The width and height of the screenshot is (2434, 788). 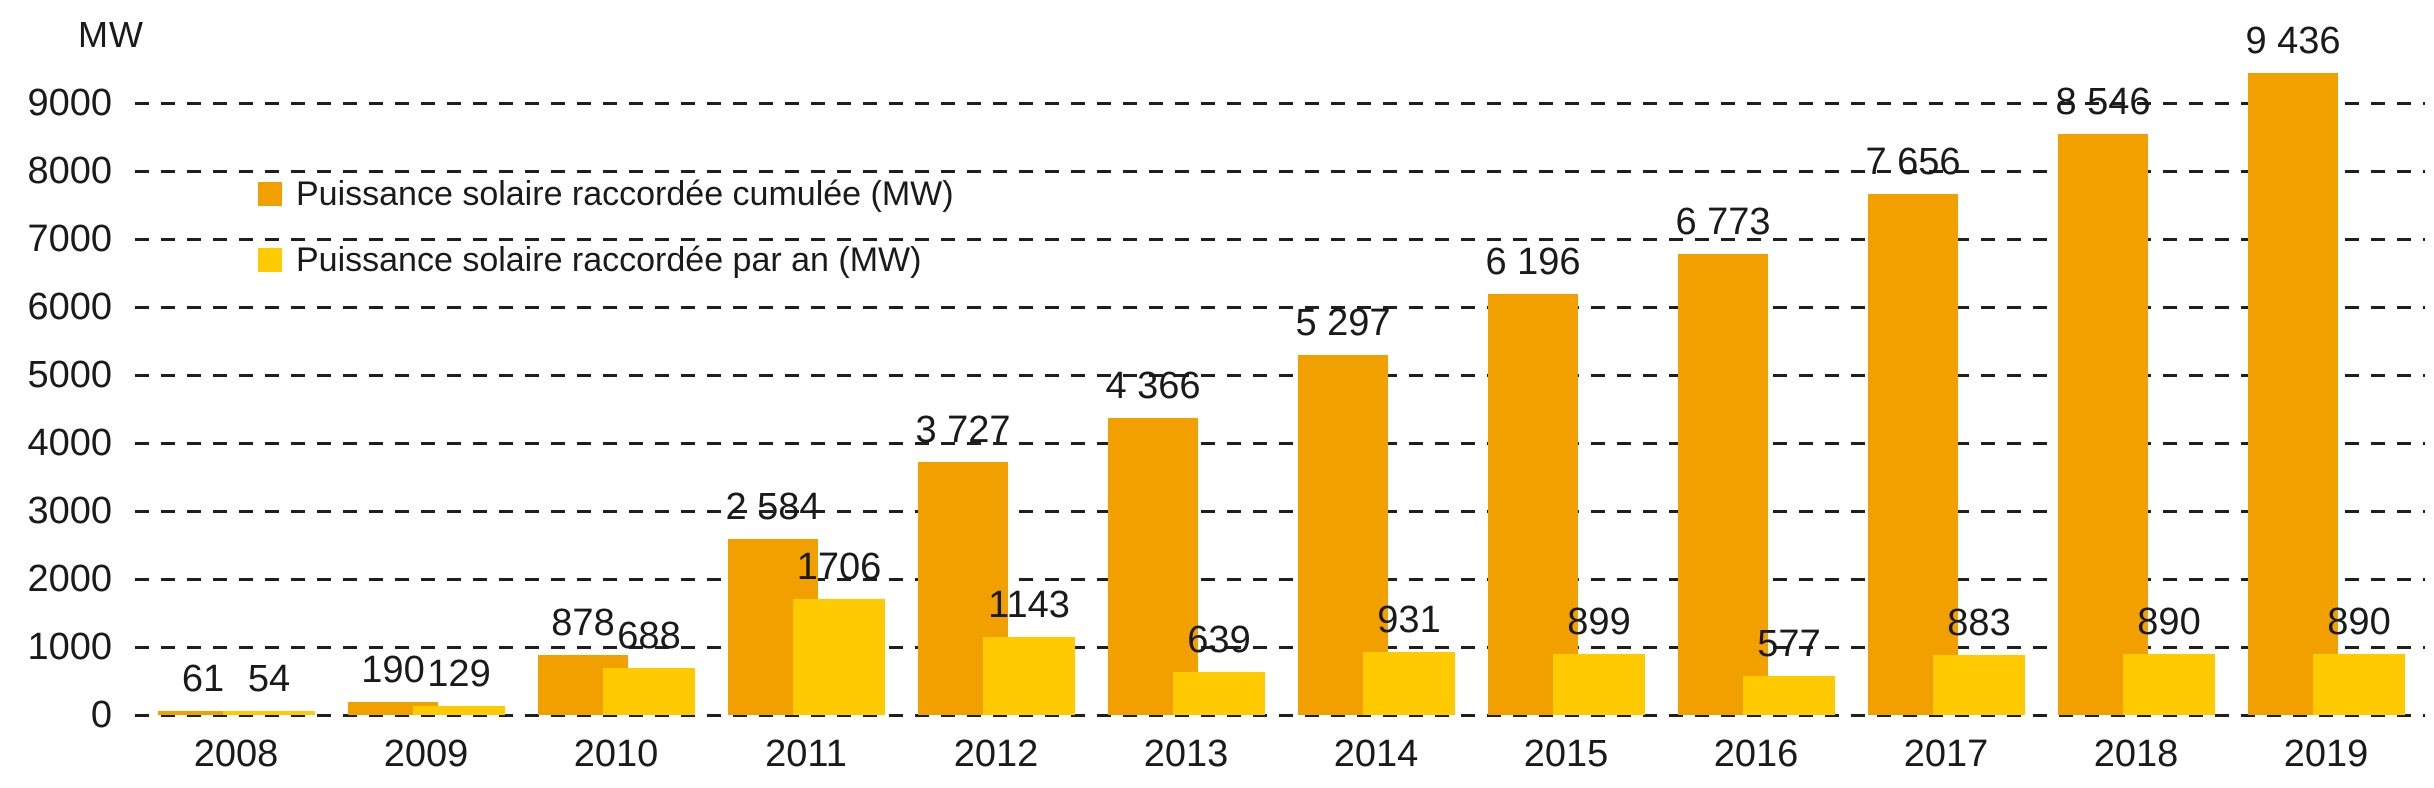 I want to click on bar-annual-2013, so click(x=1219, y=693).